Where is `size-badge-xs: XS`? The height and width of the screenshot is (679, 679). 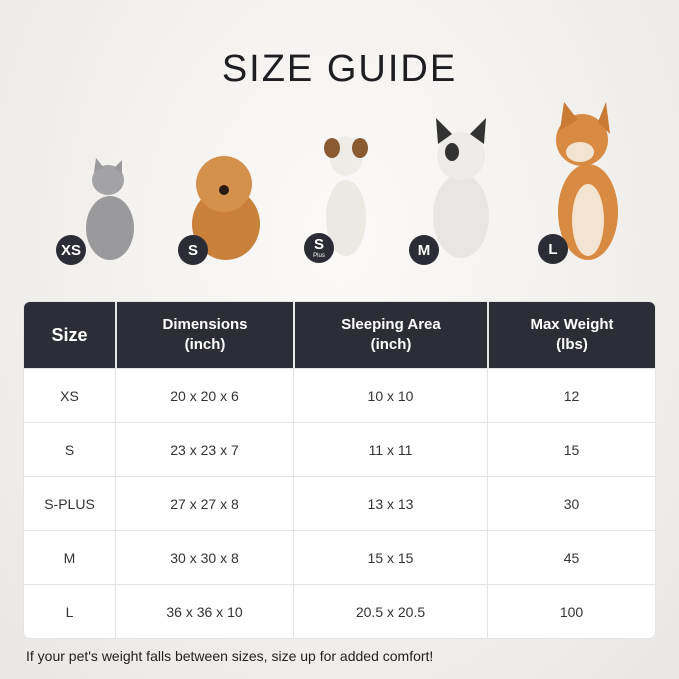
size-badge-xs: XS is located at coordinates (71, 250).